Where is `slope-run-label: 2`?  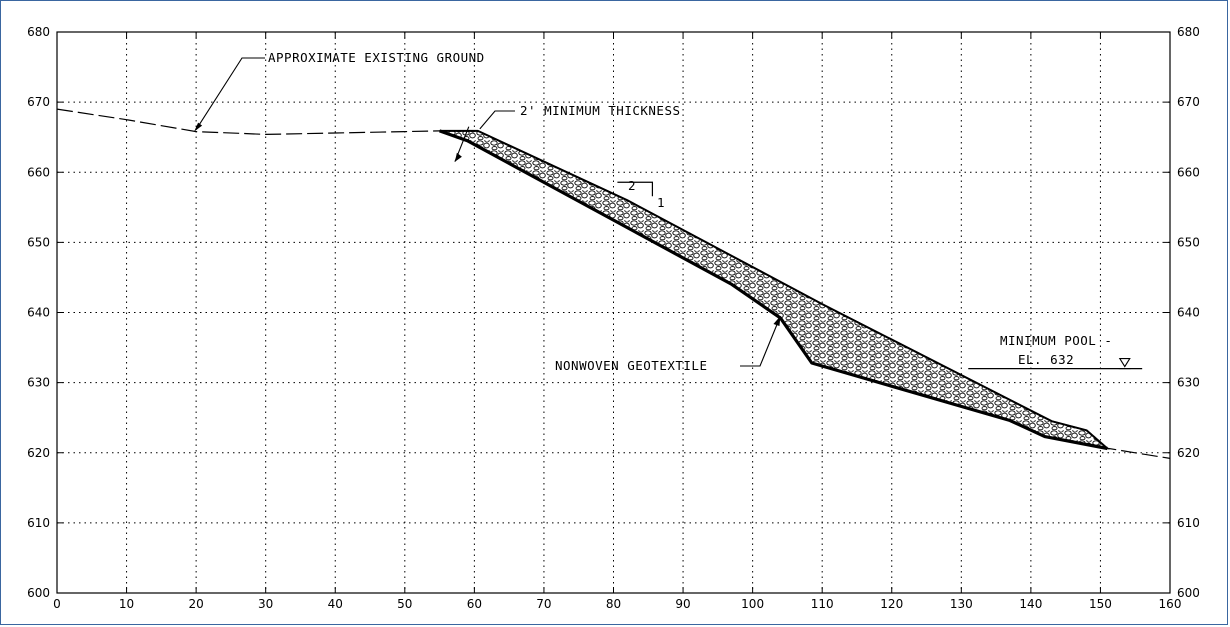
slope-run-label: 2 is located at coordinates (632, 185).